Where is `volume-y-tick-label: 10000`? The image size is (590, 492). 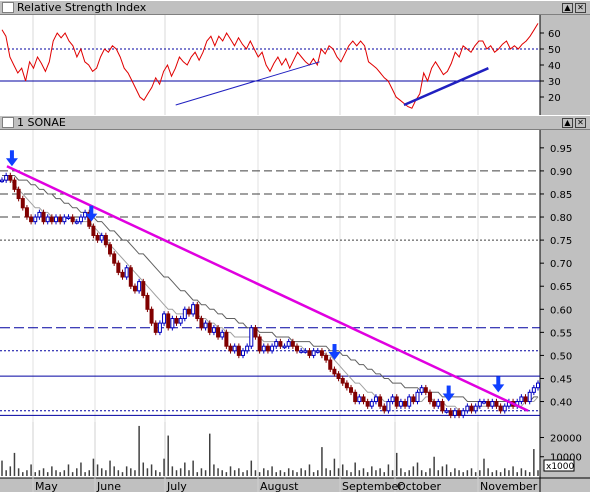 volume-y-tick-label: 10000 is located at coordinates (566, 458).